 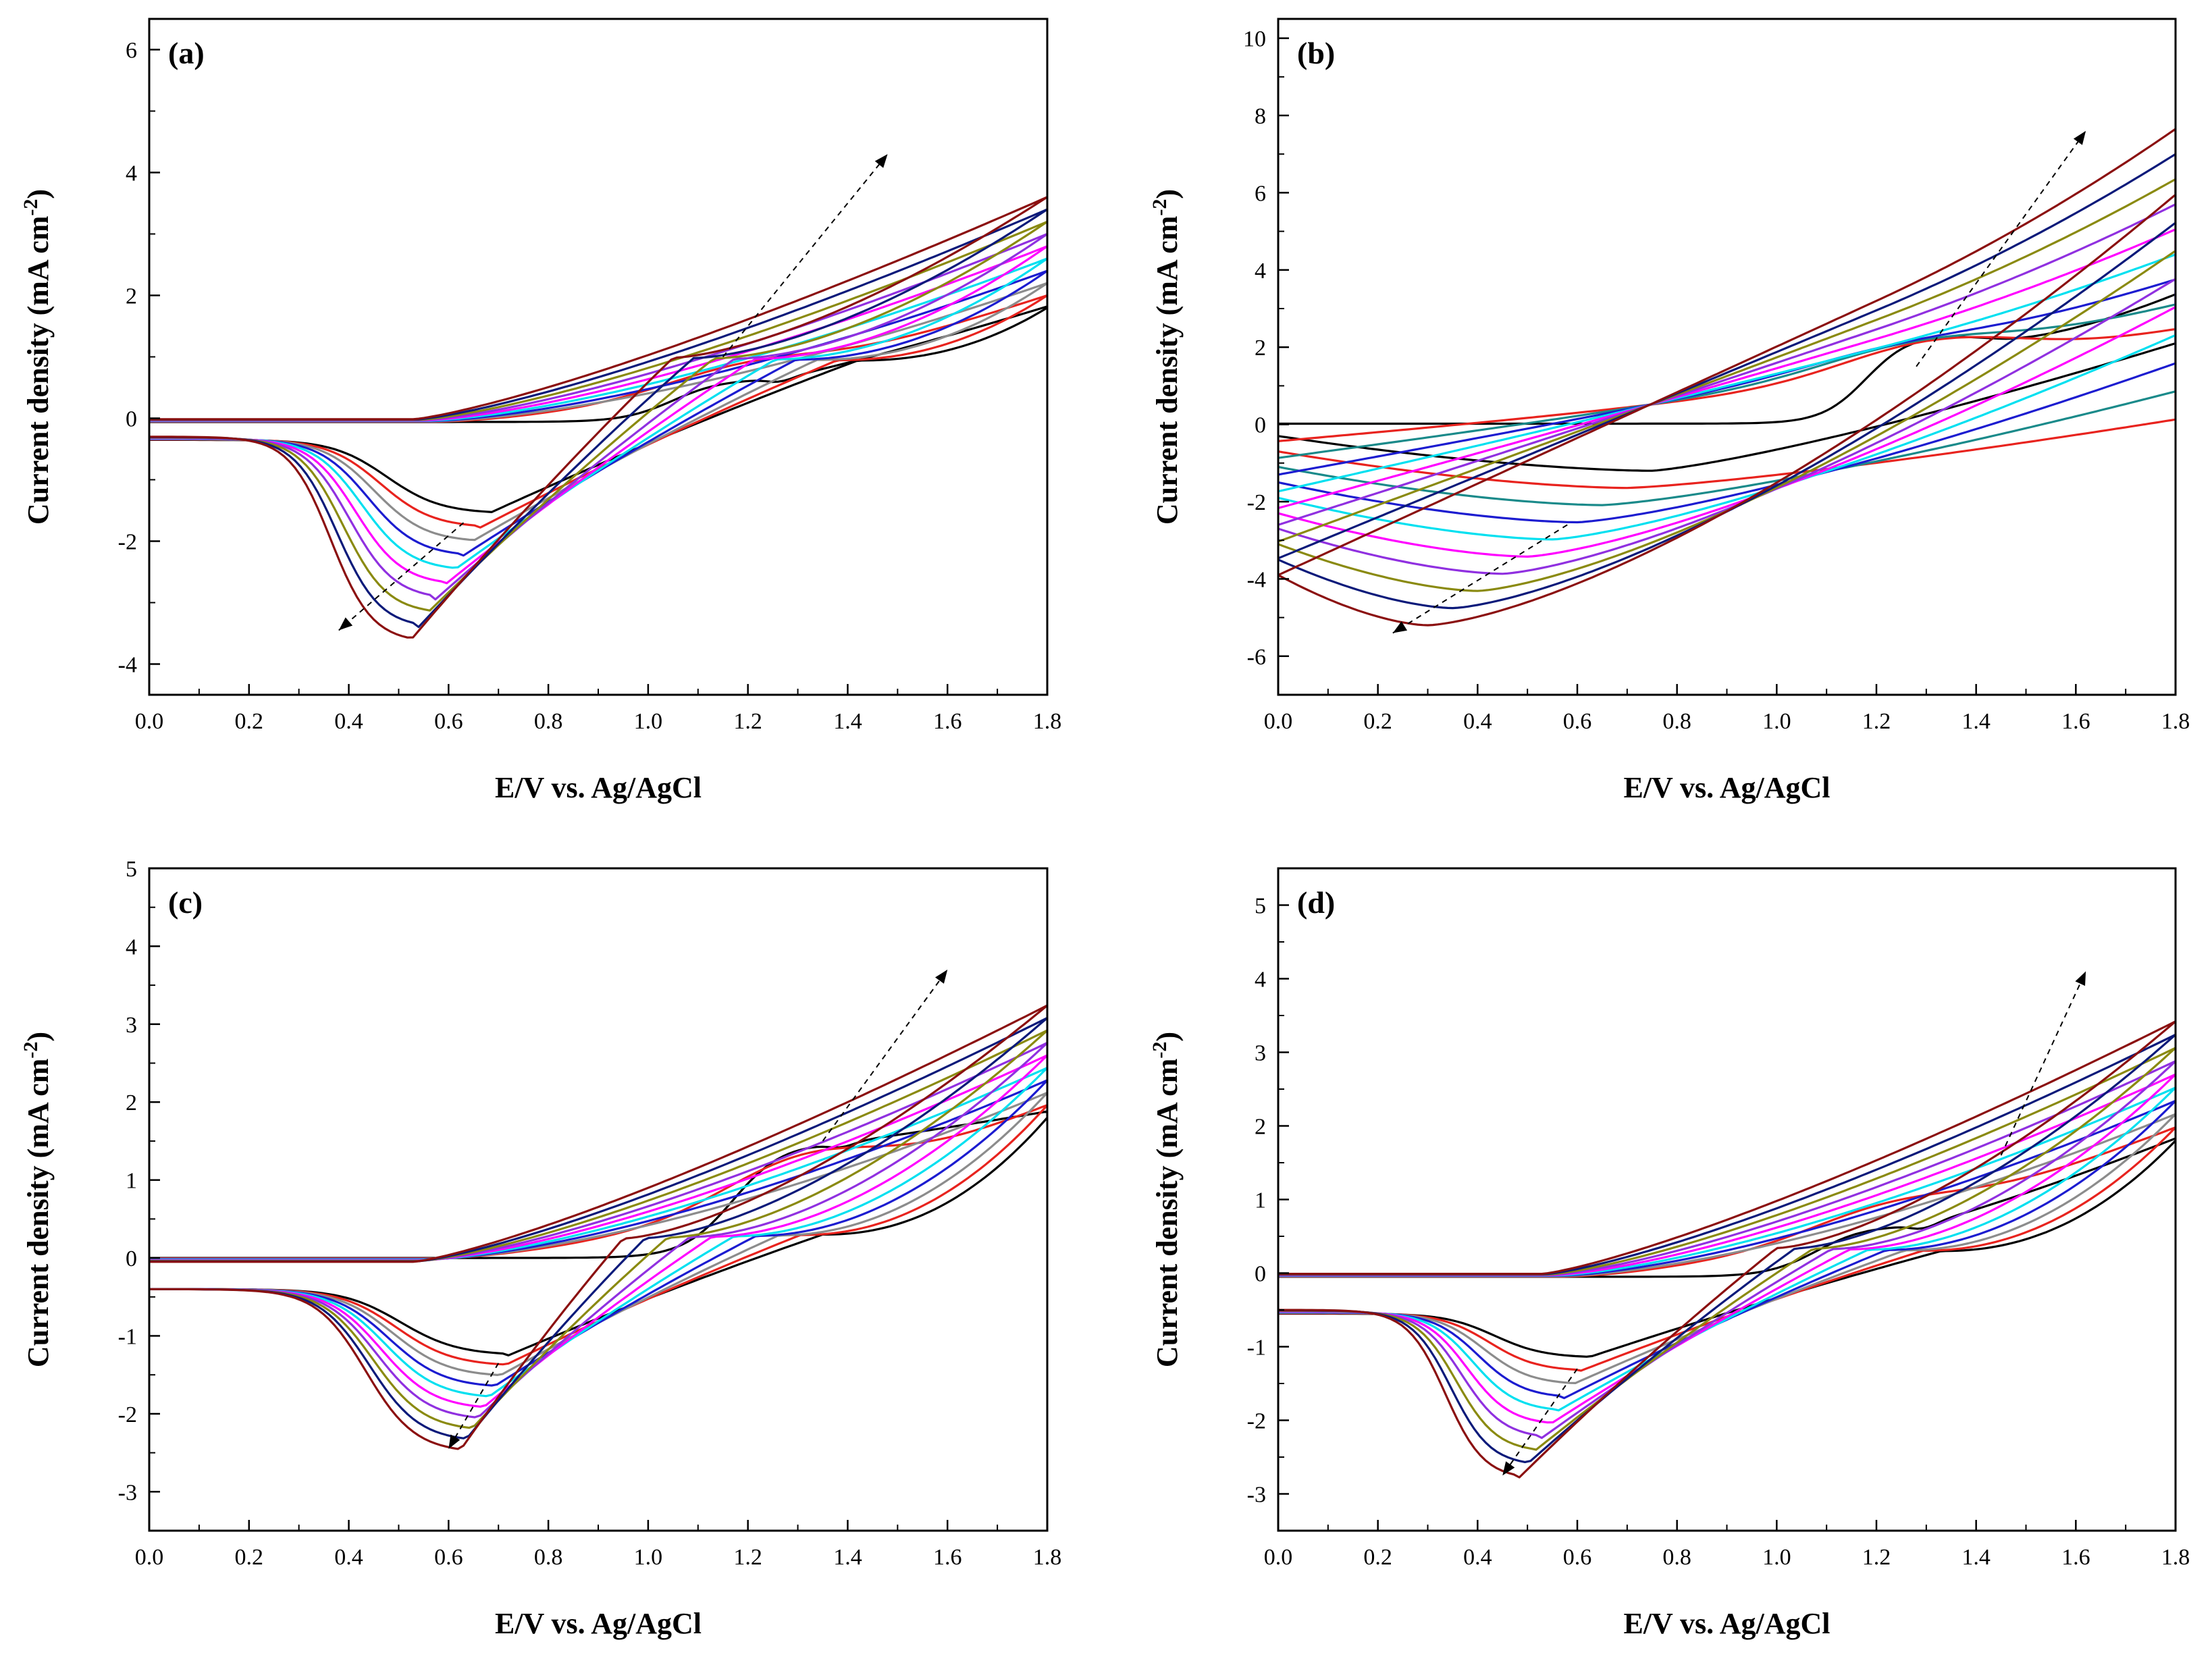 I want to click on y-tick-label: 5, so click(x=131, y=869).